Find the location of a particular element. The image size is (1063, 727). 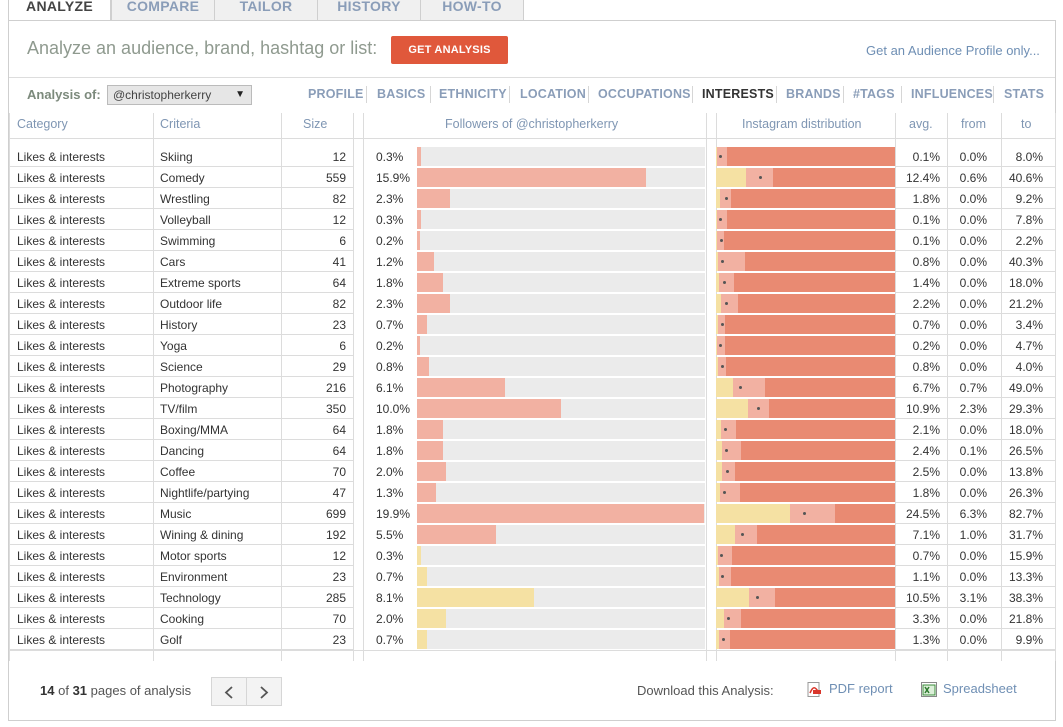

table-cell-to: 38.3% is located at coordinates (1025, 598).